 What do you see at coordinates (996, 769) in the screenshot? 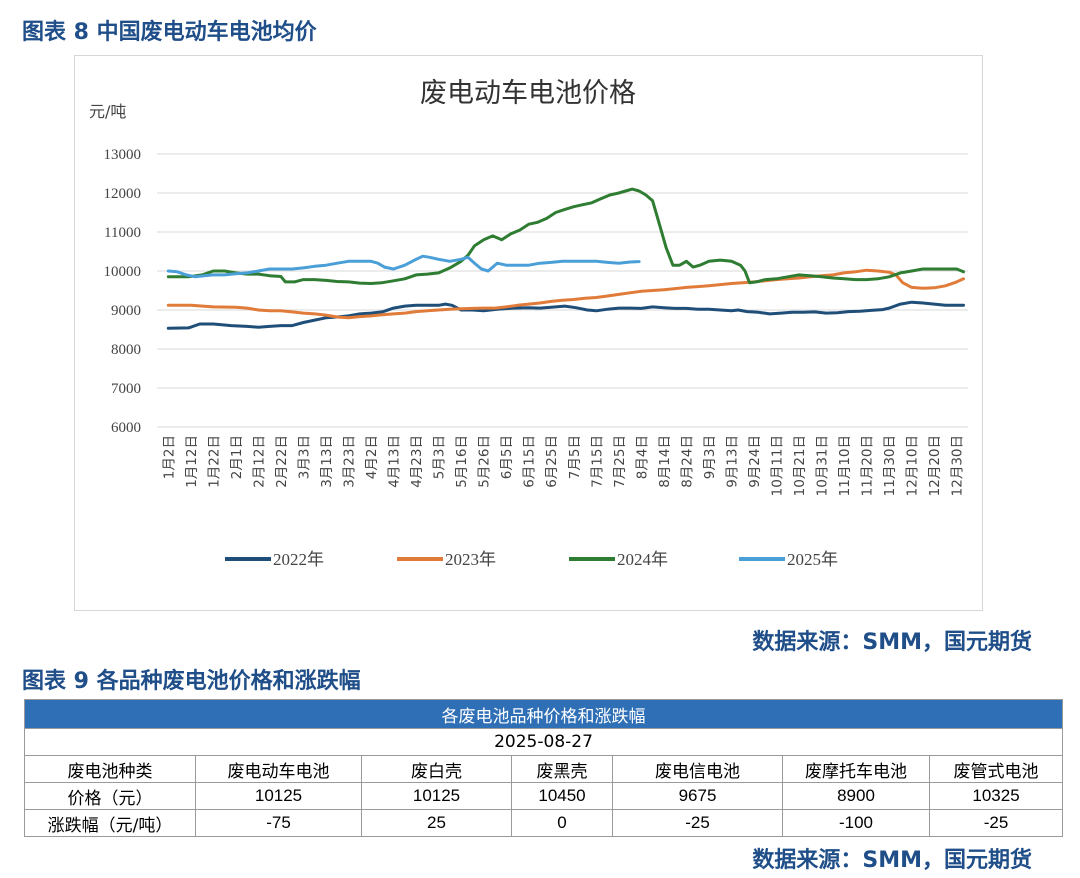
I see `header-cell: 废管式电池` at bounding box center [996, 769].